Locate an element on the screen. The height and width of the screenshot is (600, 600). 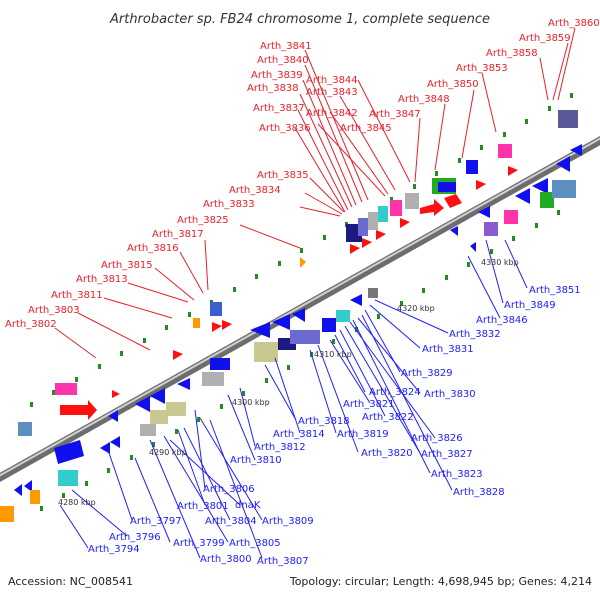
gene-label: Arth_3828 is located at coordinates (479, 492).